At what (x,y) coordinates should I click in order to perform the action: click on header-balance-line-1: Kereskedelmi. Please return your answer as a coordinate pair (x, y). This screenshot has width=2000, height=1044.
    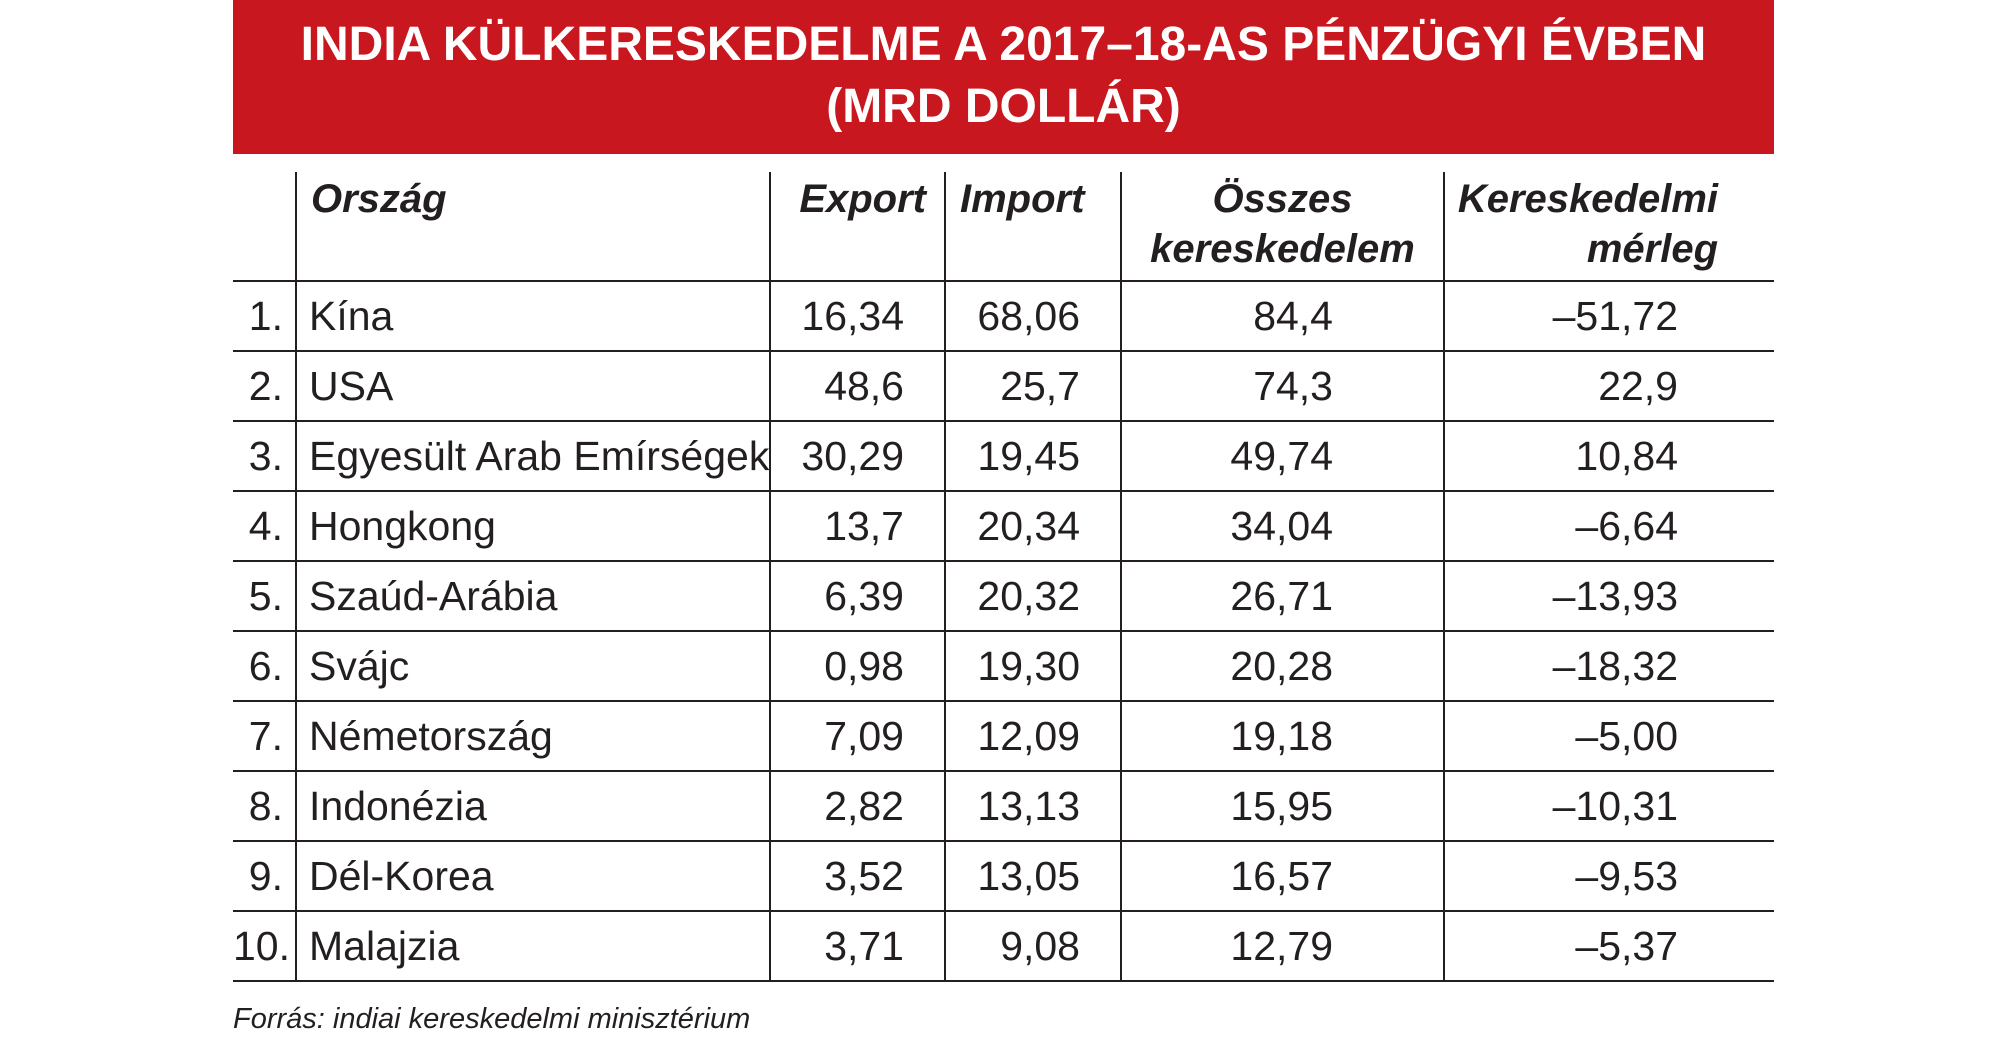
    Looking at the image, I should click on (1587, 199).